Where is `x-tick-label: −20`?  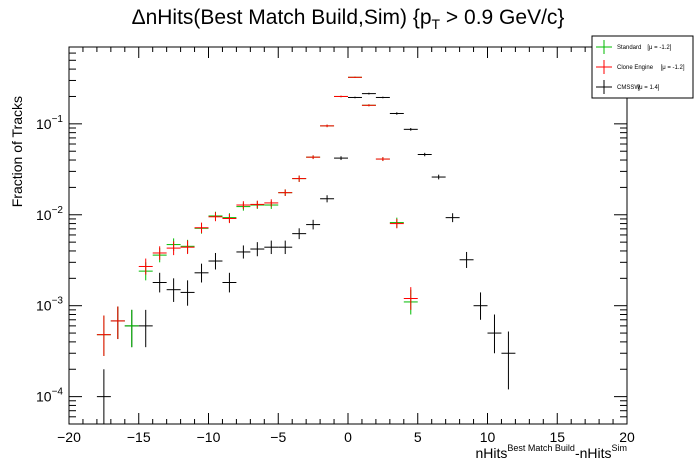
x-tick-label: −20 is located at coordinates (69, 437).